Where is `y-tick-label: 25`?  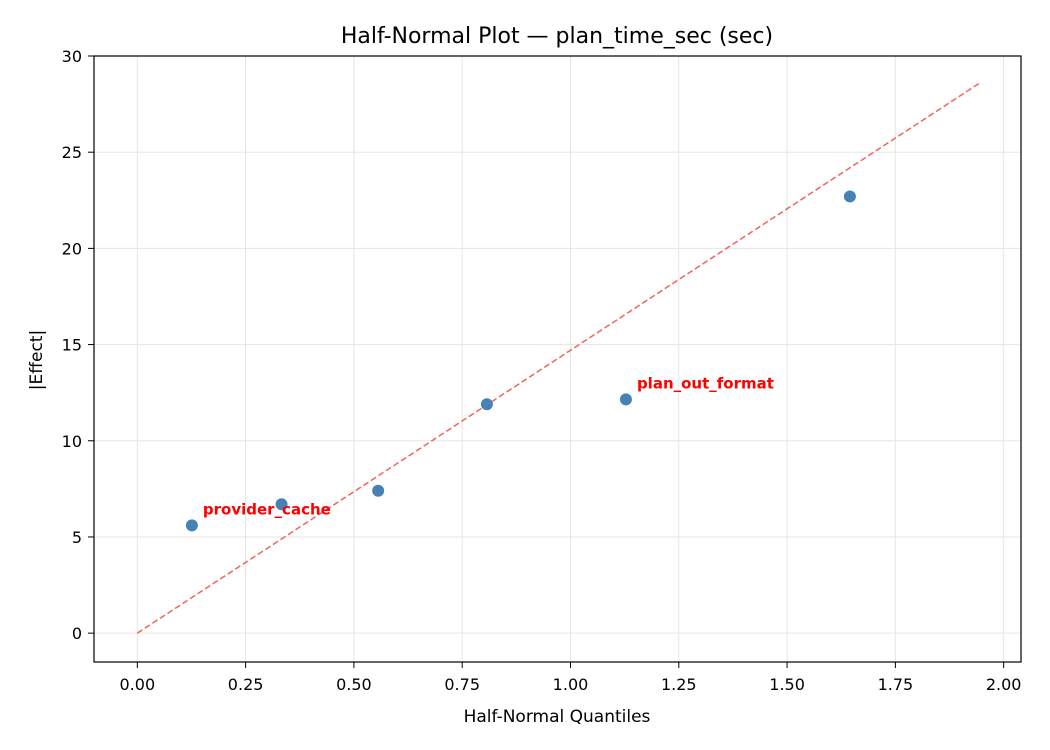
y-tick-label: 25 is located at coordinates (72, 152).